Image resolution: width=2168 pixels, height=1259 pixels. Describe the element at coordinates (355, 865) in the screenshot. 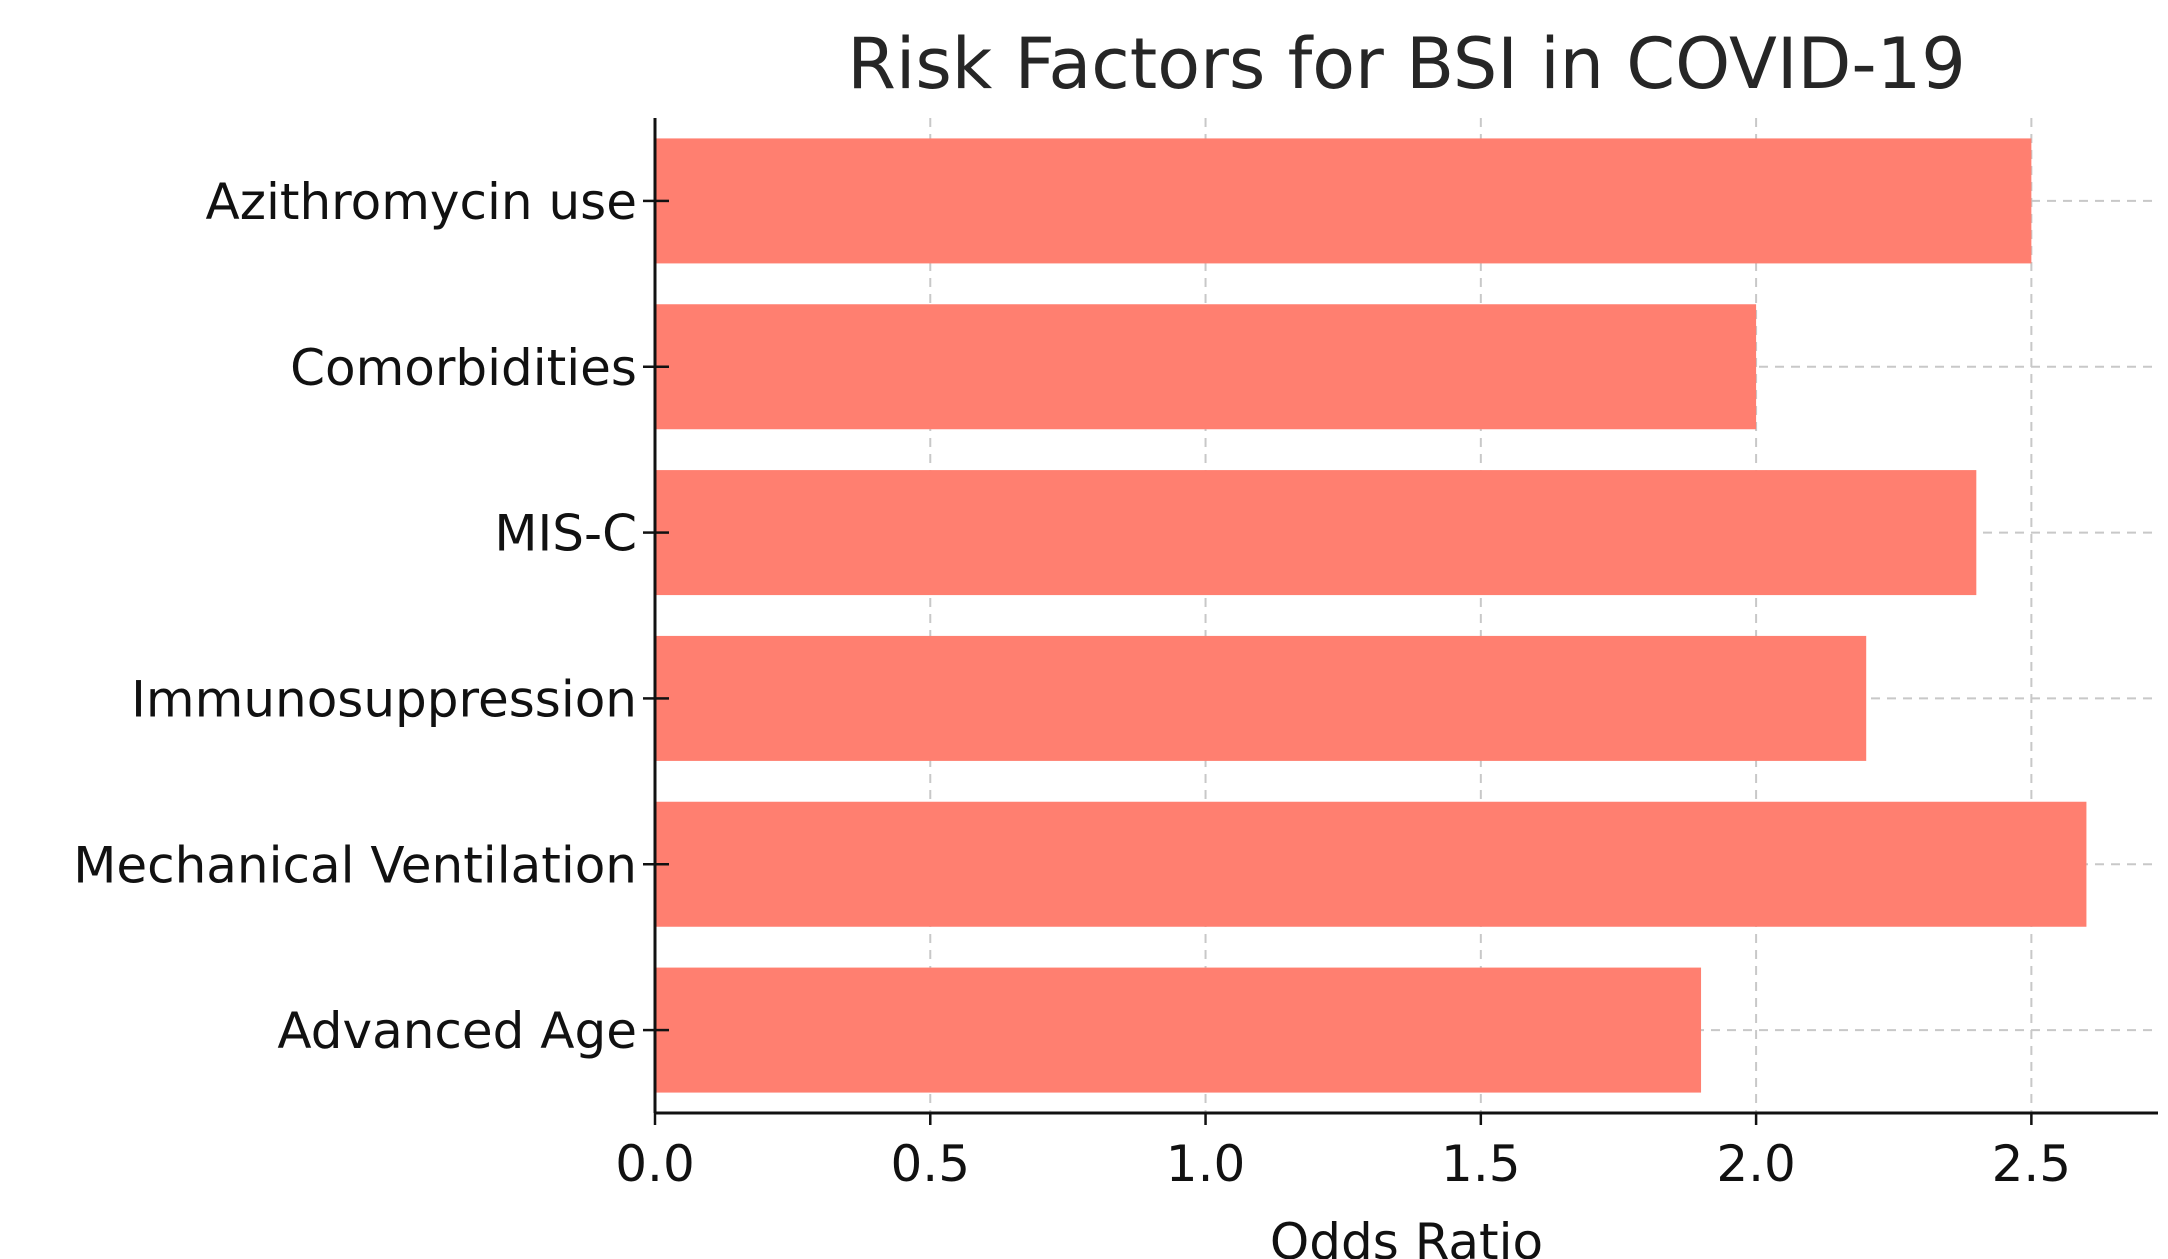

I see `category-label: Mechanical Ventilation` at that location.